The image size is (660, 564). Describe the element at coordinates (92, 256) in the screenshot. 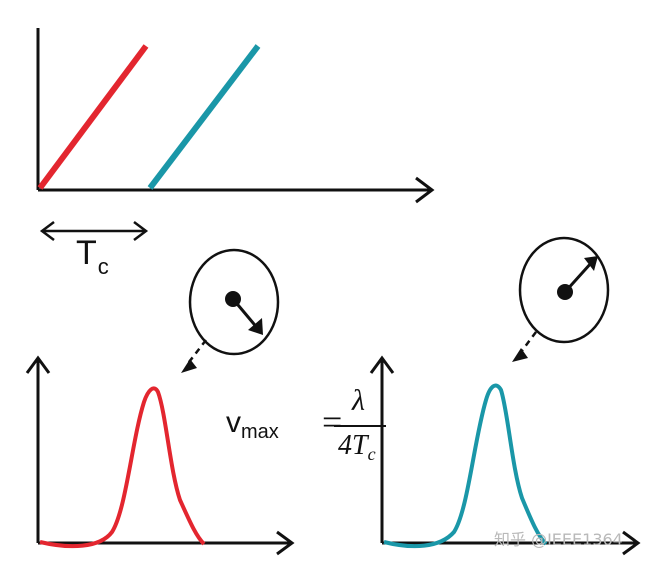

I see `chirp-duration-label: Tc` at that location.